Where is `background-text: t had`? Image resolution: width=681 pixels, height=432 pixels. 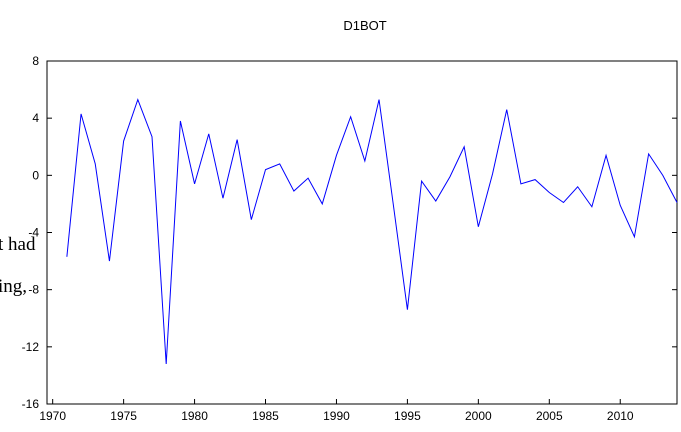 background-text: t had is located at coordinates (18, 244).